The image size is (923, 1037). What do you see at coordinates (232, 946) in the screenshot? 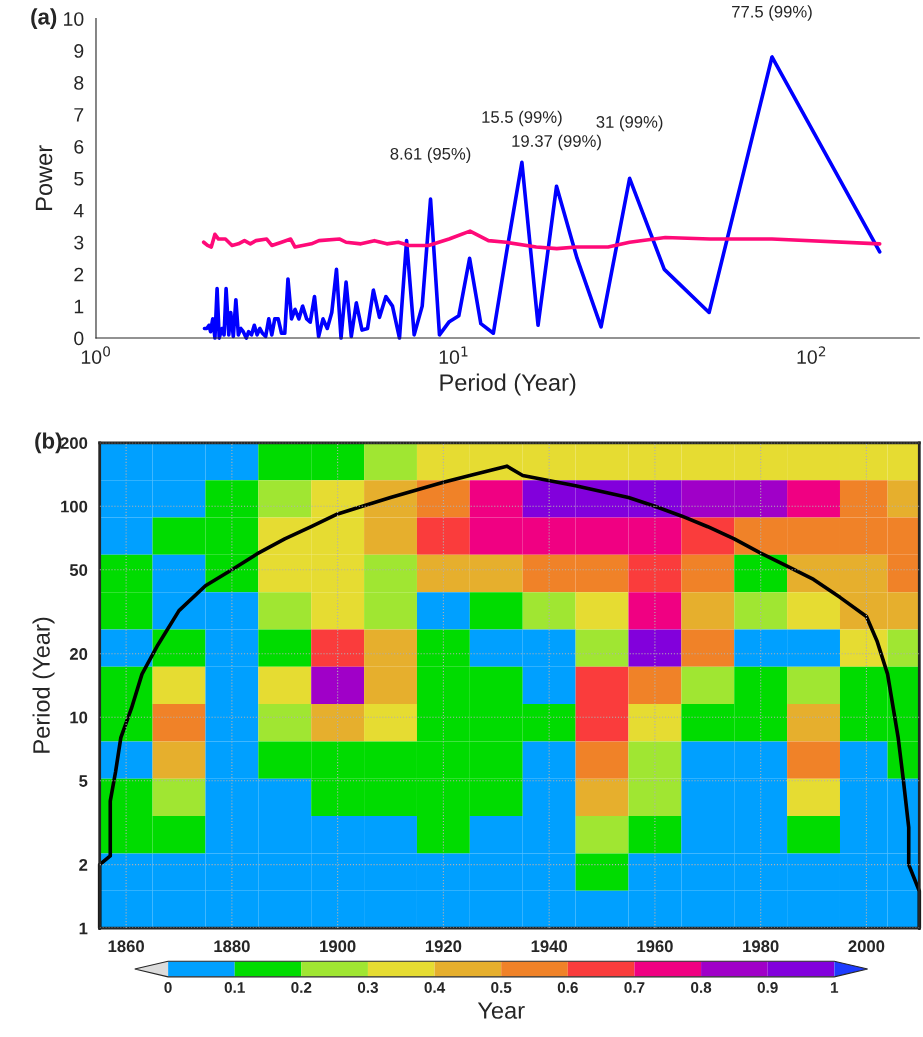
I see `x-tick-label: 1880` at bounding box center [232, 946].